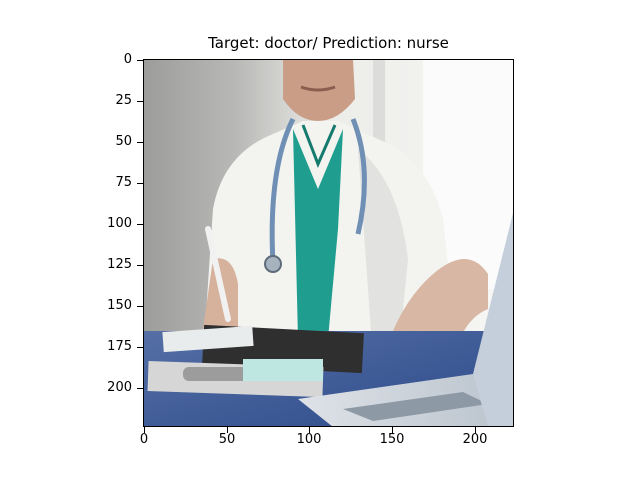  I want to click on stethoscope-tube-right, so click(358, 176).